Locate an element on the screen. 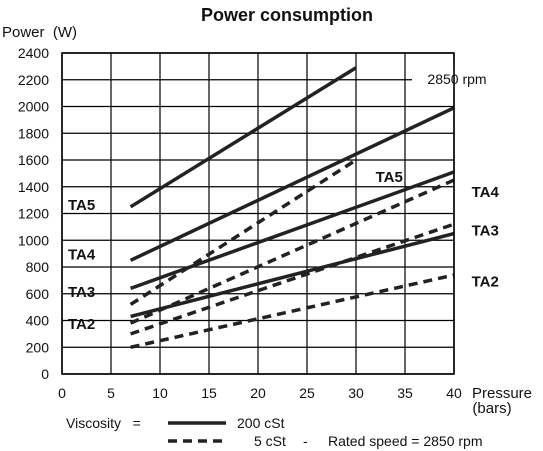 Image resolution: width=543 pixels, height=451 pixels. series-label-left-ta5: TA5 is located at coordinates (81, 205).